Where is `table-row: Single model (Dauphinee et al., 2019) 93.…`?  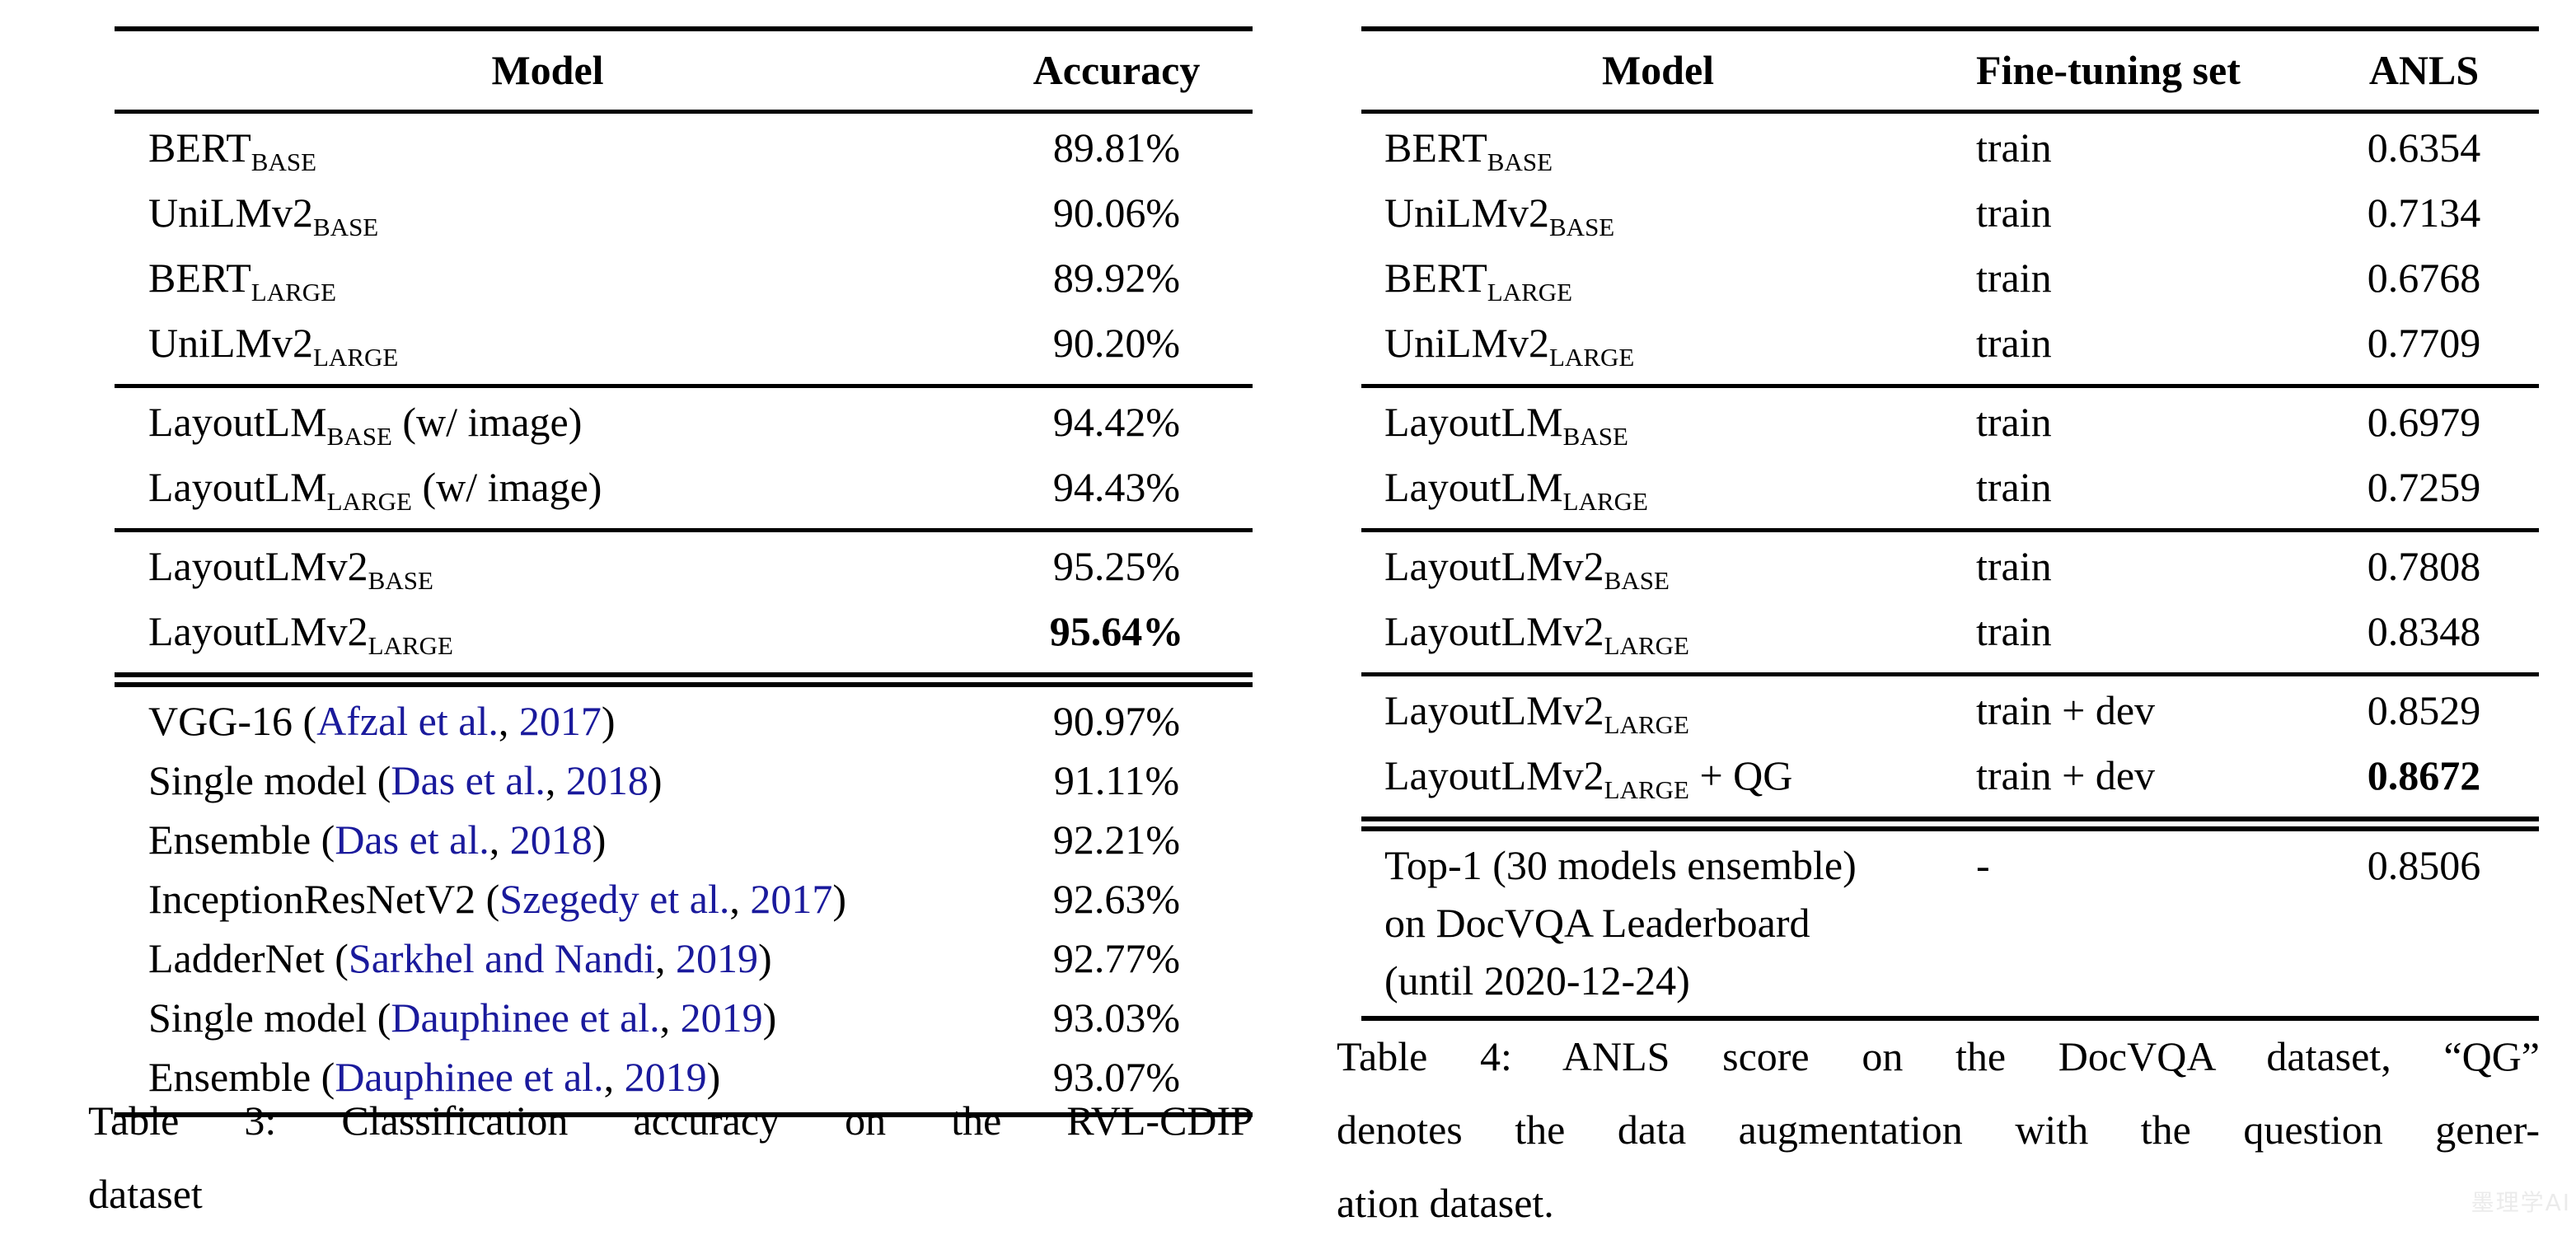
table-row: Single model (Dauphinee et al., 2019) 93.… is located at coordinates (684, 1017).